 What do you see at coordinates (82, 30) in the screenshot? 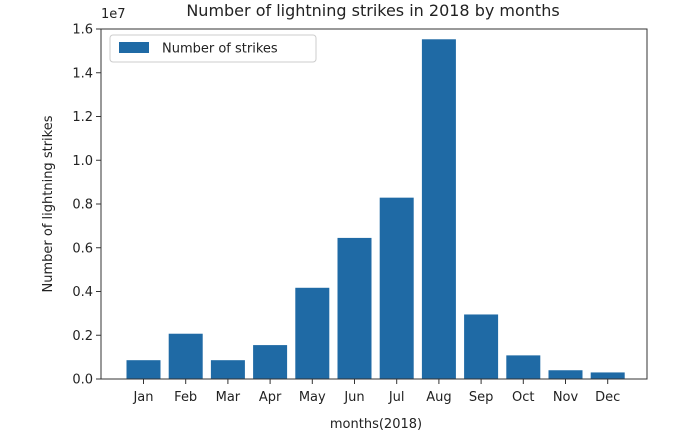
I see `y-tick-label: 1.6` at bounding box center [82, 30].